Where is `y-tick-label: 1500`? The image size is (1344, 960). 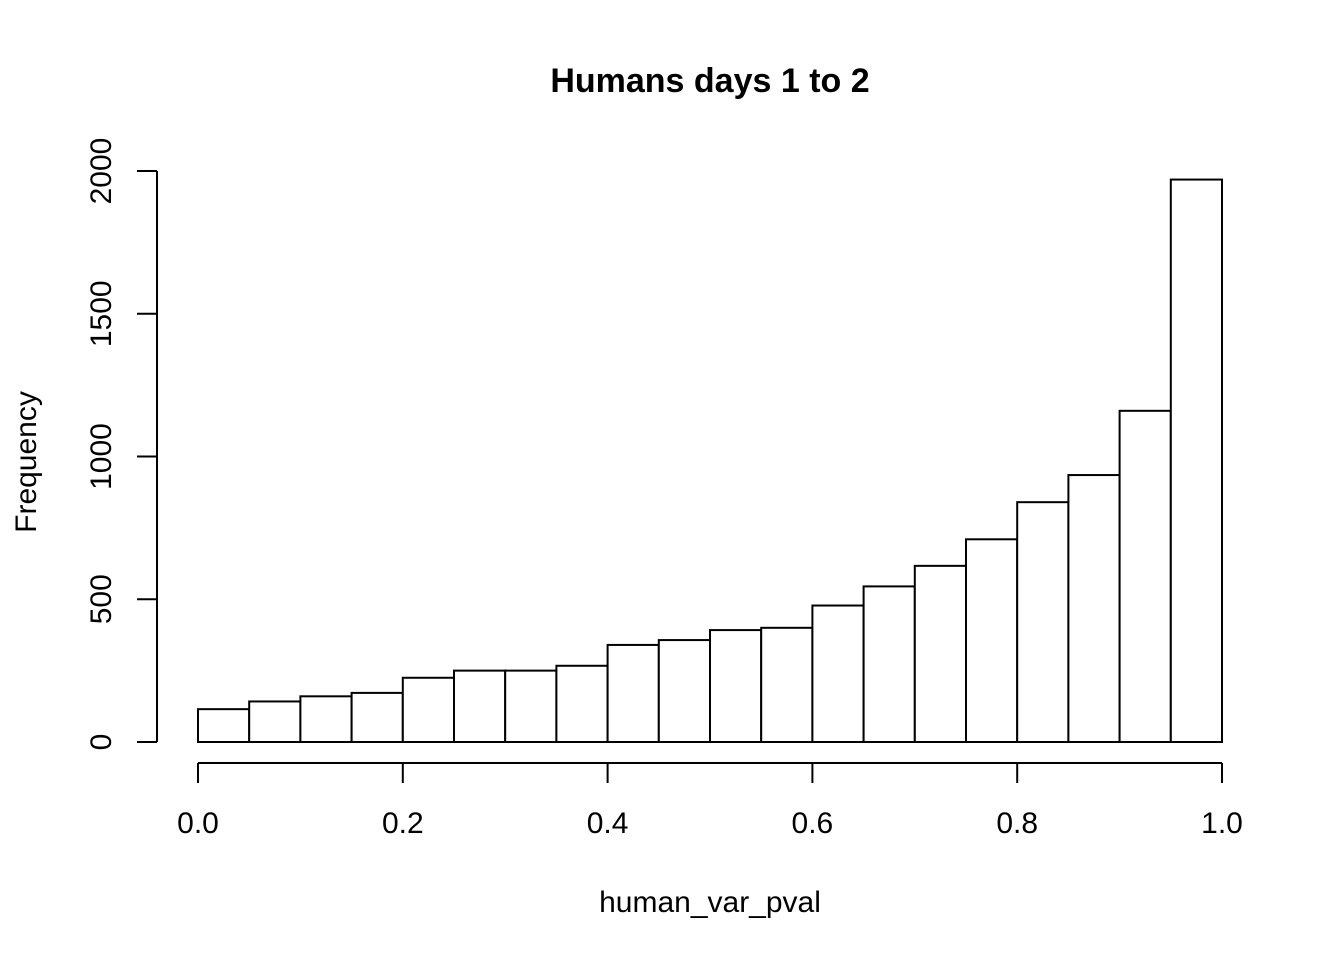 y-tick-label: 1500 is located at coordinates (101, 313).